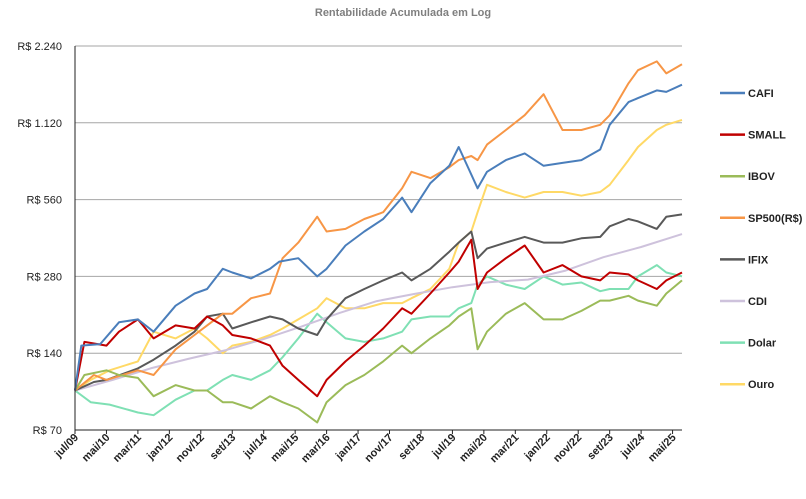 The image size is (806, 499). Describe the element at coordinates (758, 260) in the screenshot. I see `legend-label: IFIX` at that location.